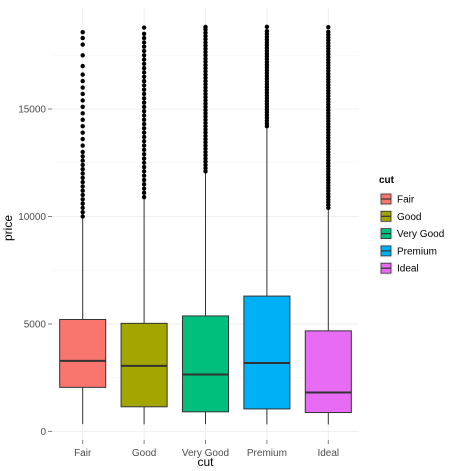 Image resolution: width=453 pixels, height=471 pixels. I want to click on legend-label: Premium, so click(417, 251).